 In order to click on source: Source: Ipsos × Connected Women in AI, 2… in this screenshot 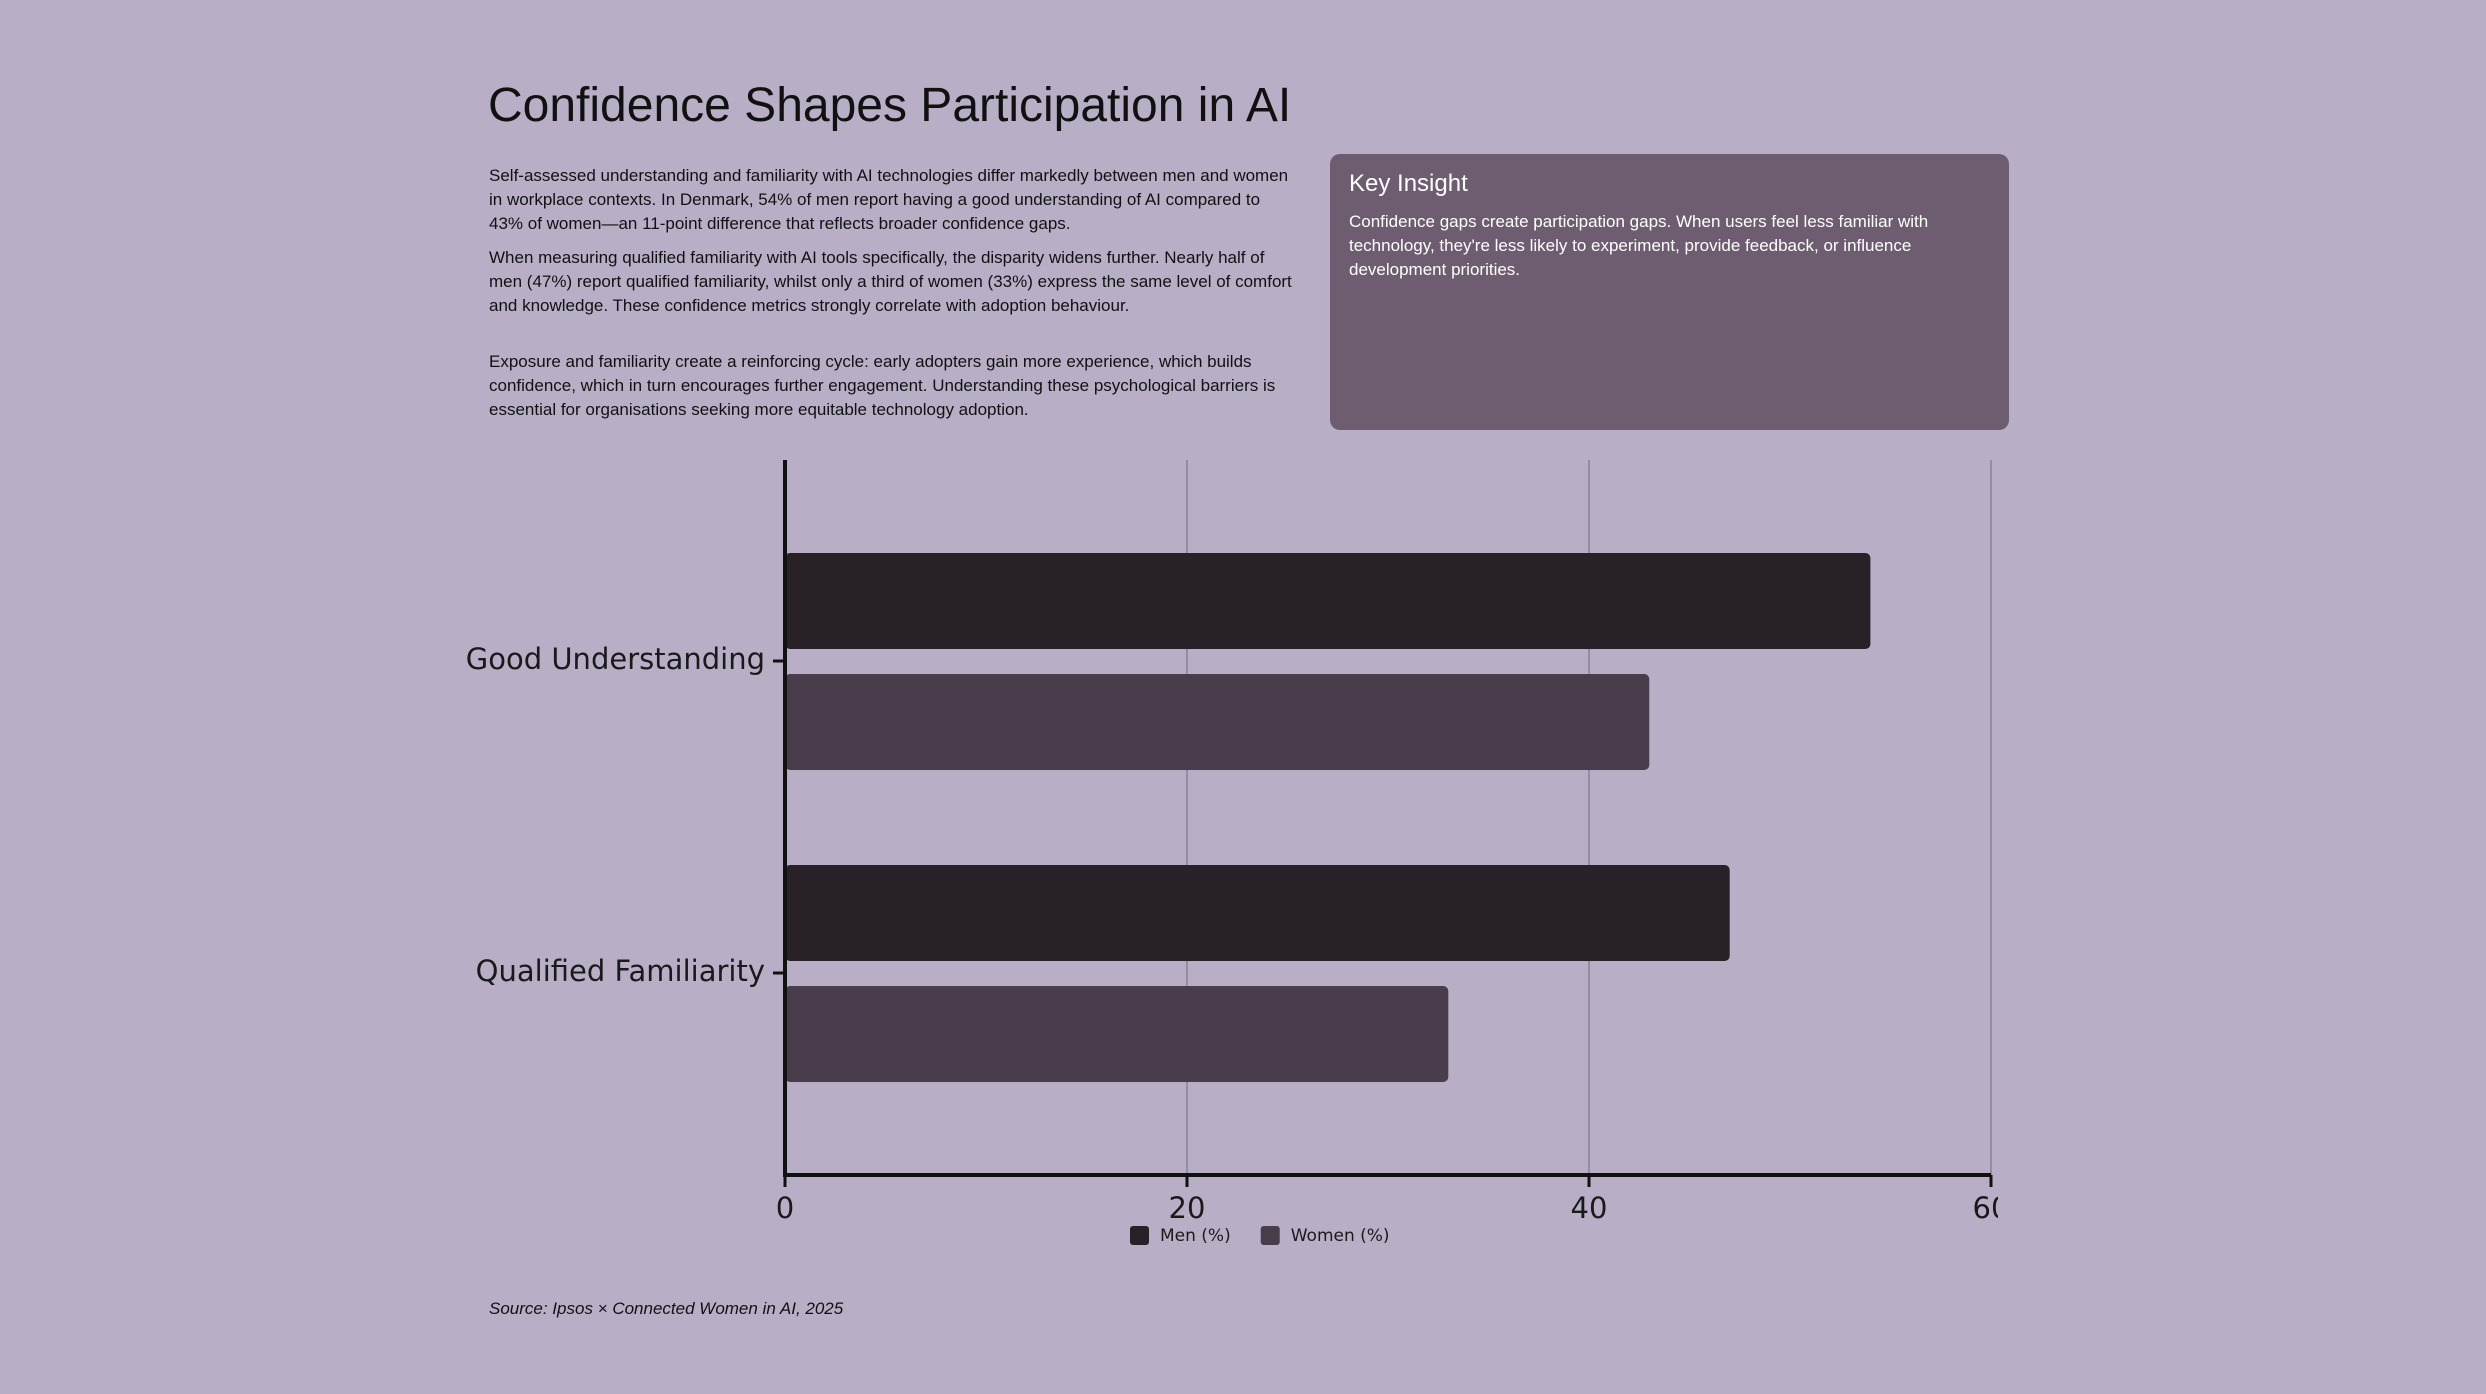, I will do `click(666, 1308)`.